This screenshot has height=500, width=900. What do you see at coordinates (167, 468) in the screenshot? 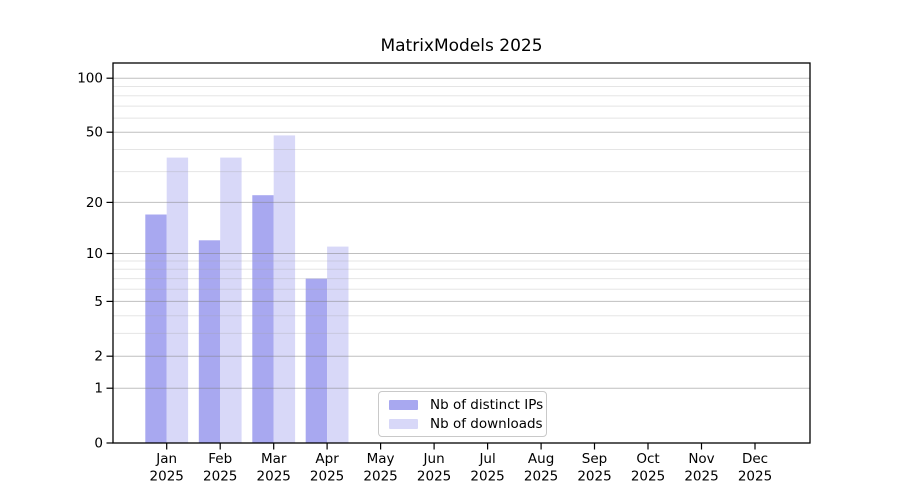
I see `x-tick-label: Jan 2025` at bounding box center [167, 468].